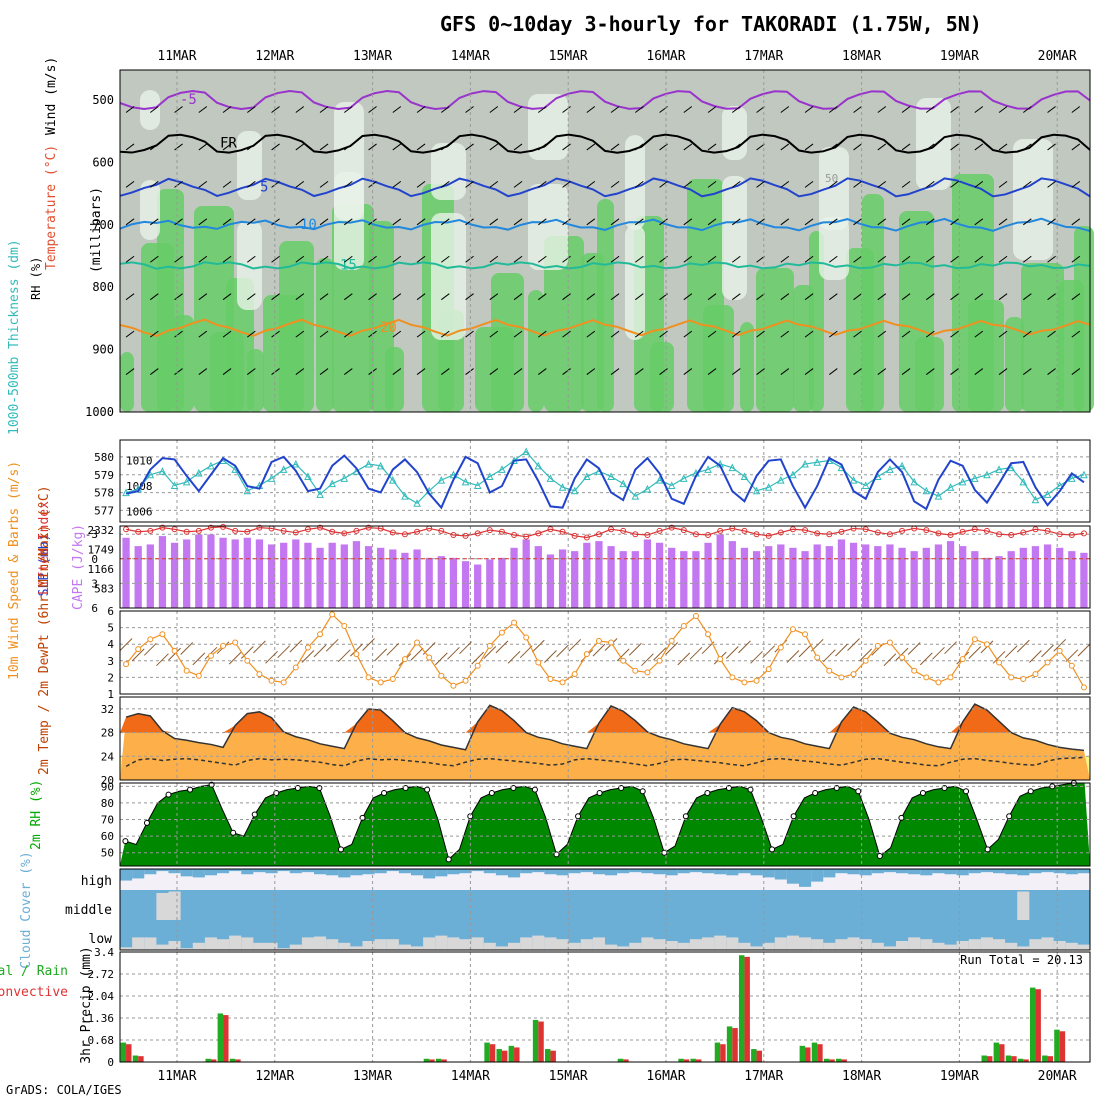  I want to click on cape-tick: 583, so click(104, 589).